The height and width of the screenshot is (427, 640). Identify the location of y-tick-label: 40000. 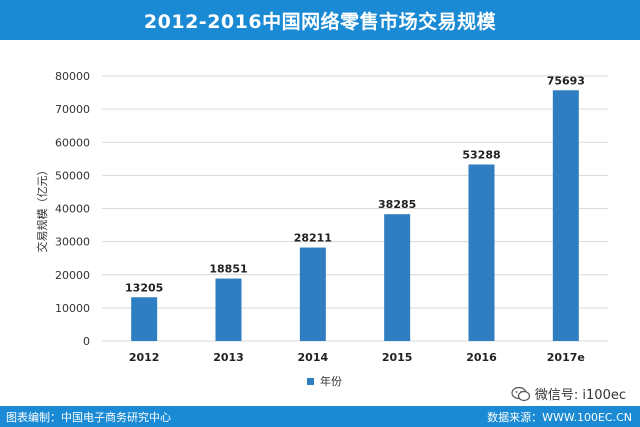
(72, 209).